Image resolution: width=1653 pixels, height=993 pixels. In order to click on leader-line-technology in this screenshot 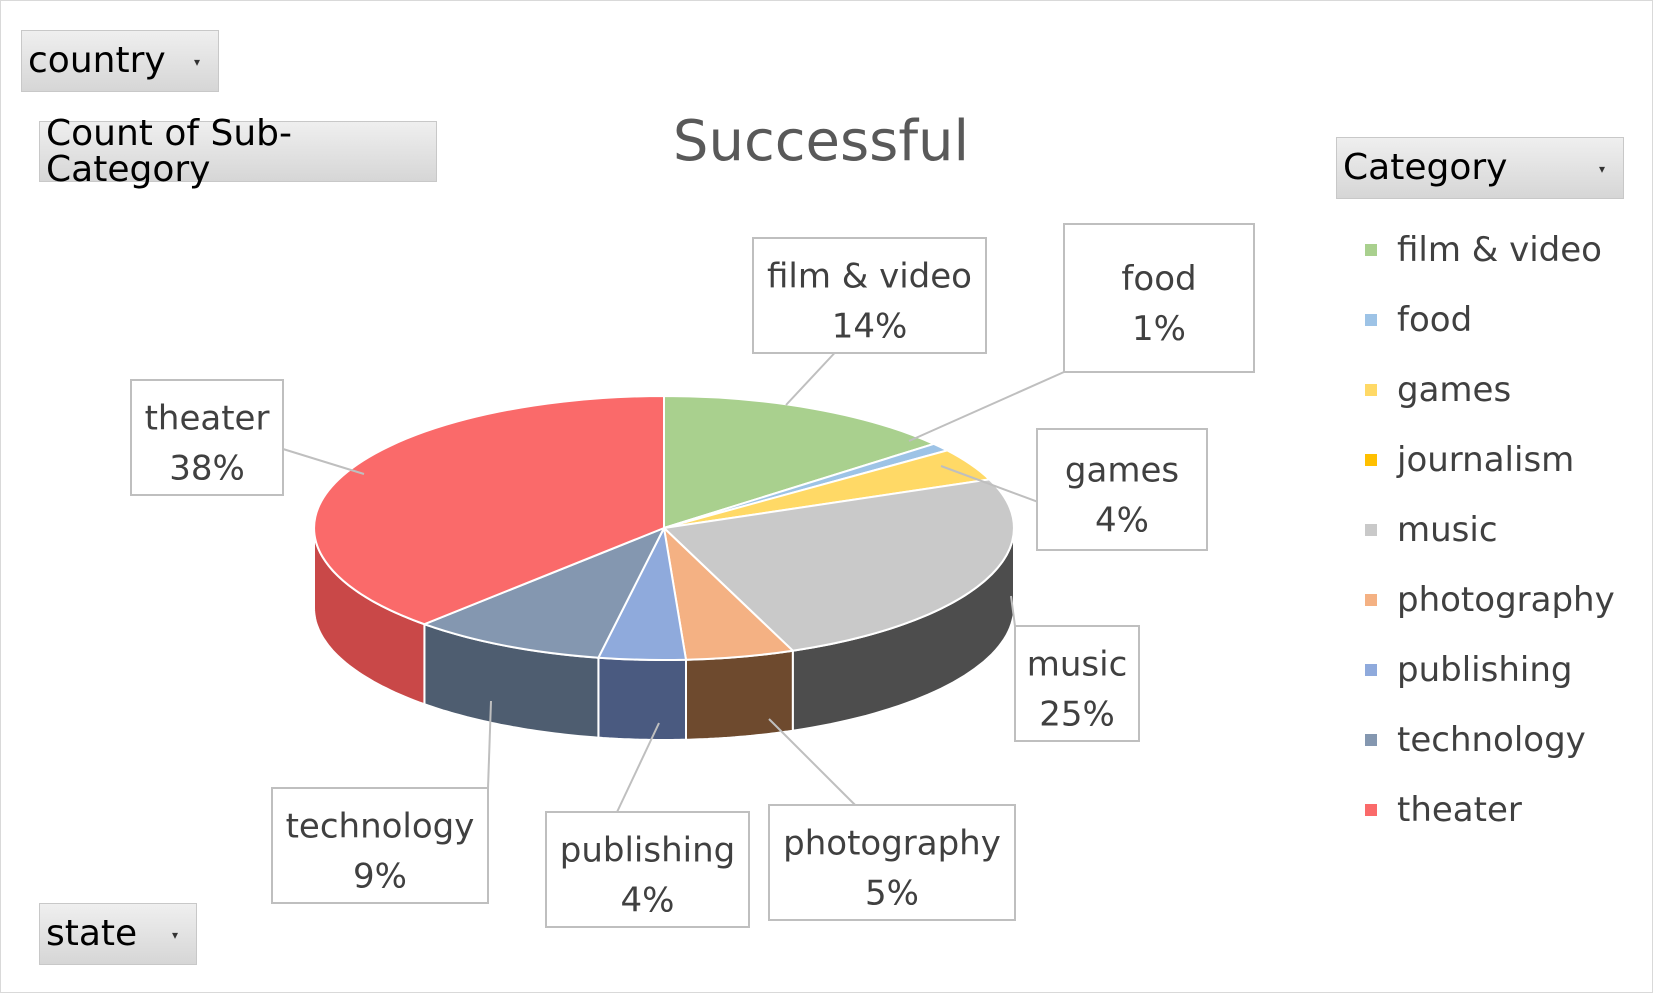, I will do `click(489, 744)`.